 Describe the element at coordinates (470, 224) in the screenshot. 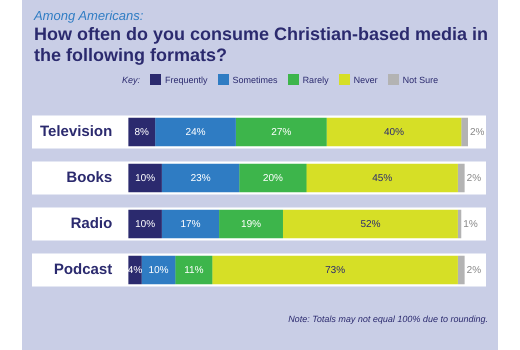

I see `data-label: 1%` at that location.